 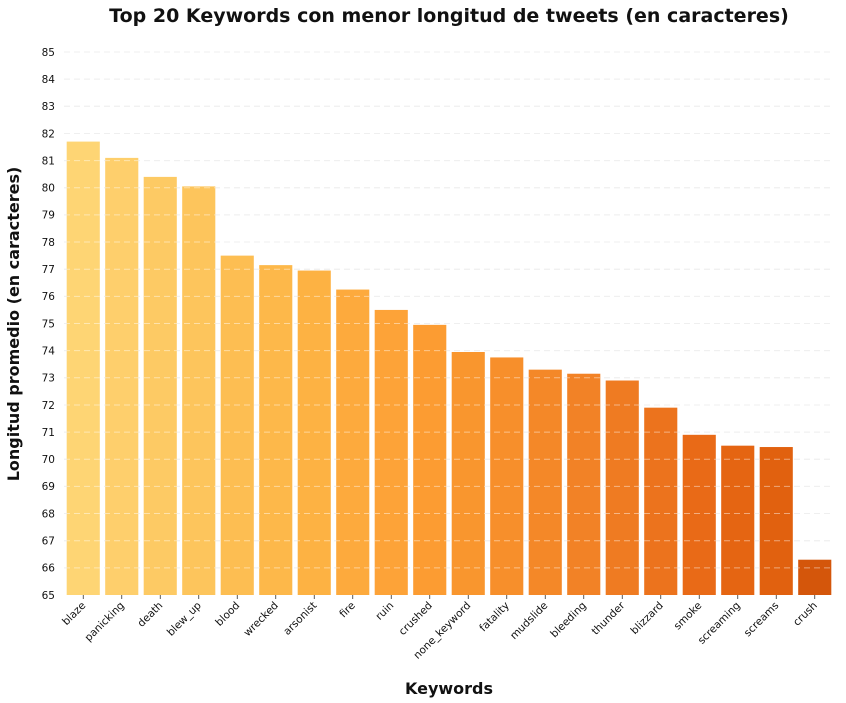 What do you see at coordinates (347, 610) in the screenshot?
I see `x-tick-label: fire` at bounding box center [347, 610].